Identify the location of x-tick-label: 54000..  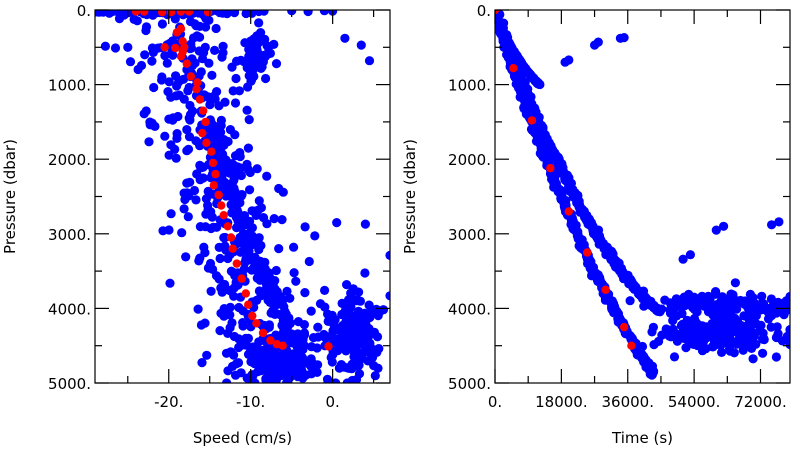
(694, 402).